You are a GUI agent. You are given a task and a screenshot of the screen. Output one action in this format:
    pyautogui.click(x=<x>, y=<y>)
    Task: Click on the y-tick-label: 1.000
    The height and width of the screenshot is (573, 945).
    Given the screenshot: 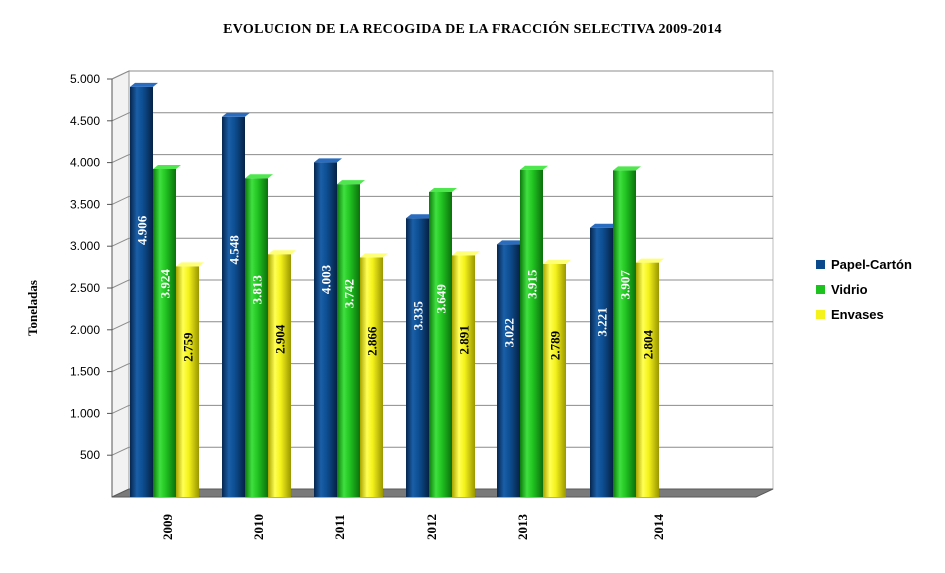 What is the action you would take?
    pyautogui.click(x=85, y=413)
    